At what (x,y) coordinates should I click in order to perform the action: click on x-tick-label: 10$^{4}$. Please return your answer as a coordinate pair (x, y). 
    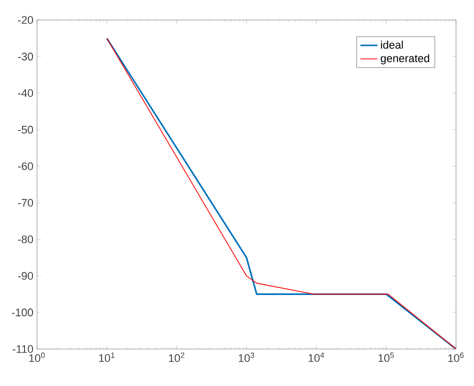
    Looking at the image, I should click on (316, 357).